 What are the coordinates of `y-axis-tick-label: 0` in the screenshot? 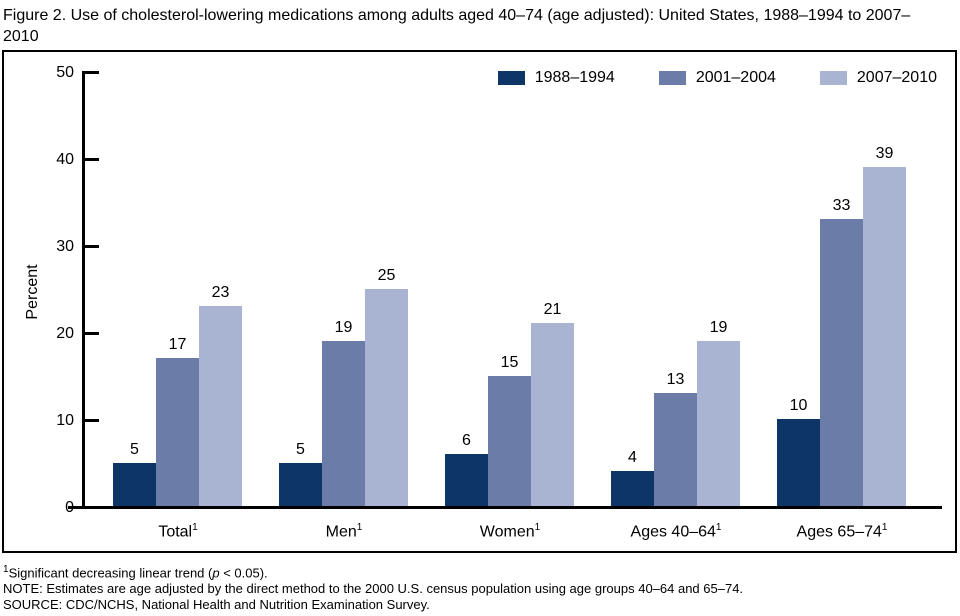 It's located at (69, 507).